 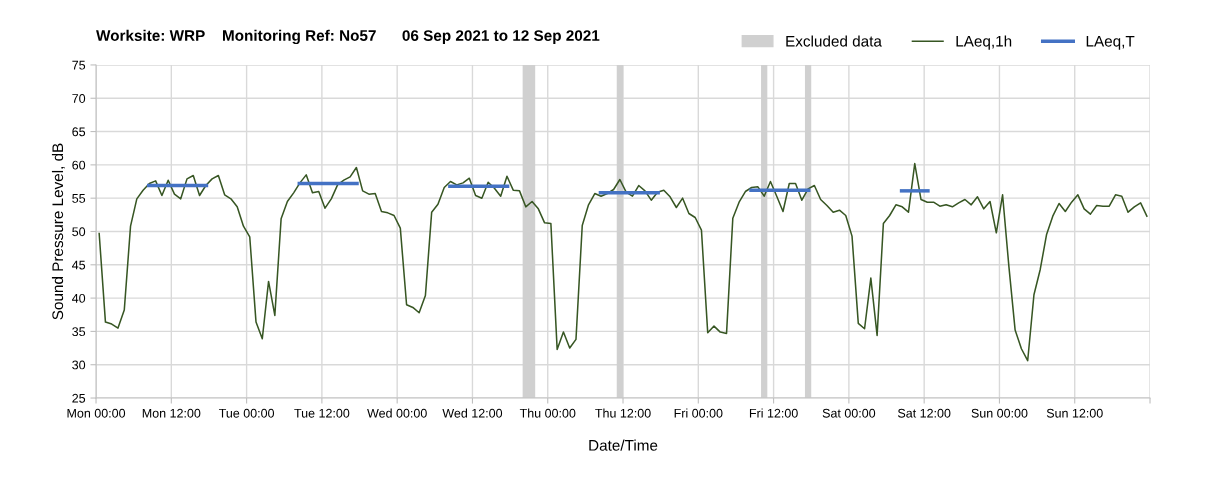 I want to click on y-tick-label: 40, so click(x=79, y=298).